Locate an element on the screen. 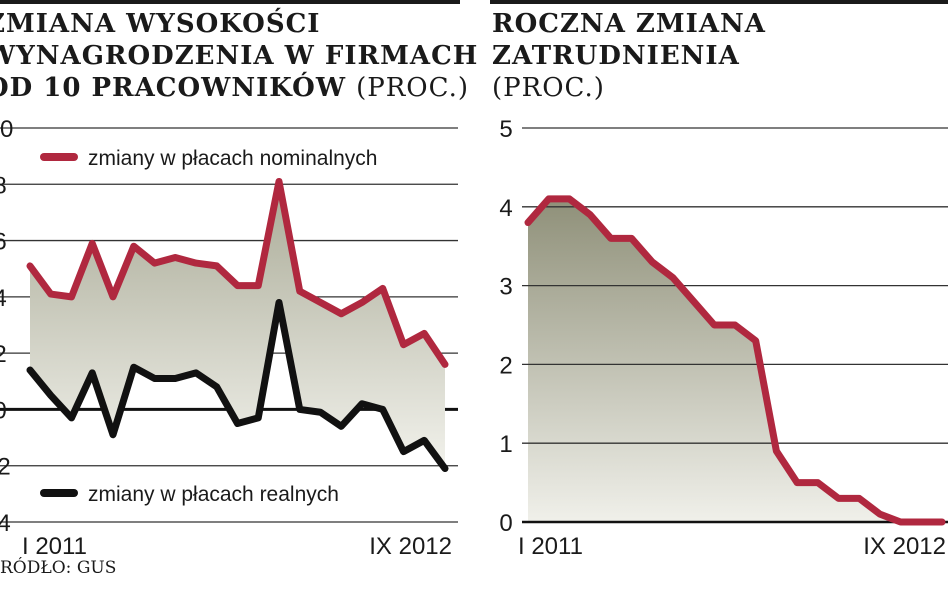 This screenshot has width=948, height=593. y-tick-label: 6 is located at coordinates (3, 242).